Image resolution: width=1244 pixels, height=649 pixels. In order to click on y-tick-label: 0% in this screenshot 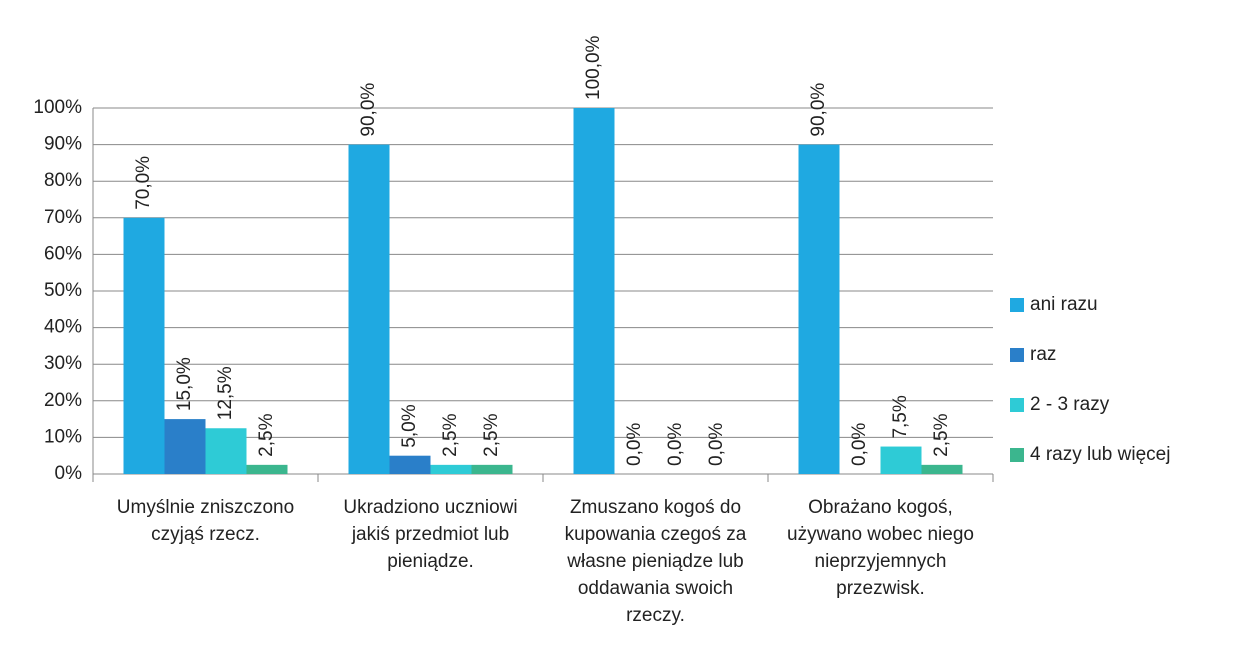, I will do `click(69, 473)`.